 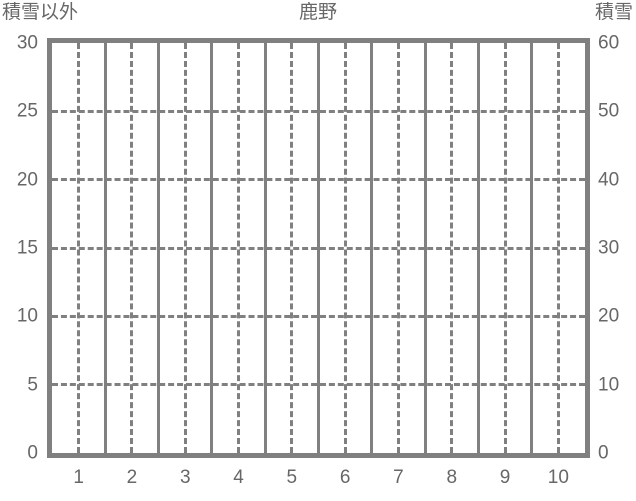 What do you see at coordinates (609, 180) in the screenshot?
I see `right-axis-tick-label: 40` at bounding box center [609, 180].